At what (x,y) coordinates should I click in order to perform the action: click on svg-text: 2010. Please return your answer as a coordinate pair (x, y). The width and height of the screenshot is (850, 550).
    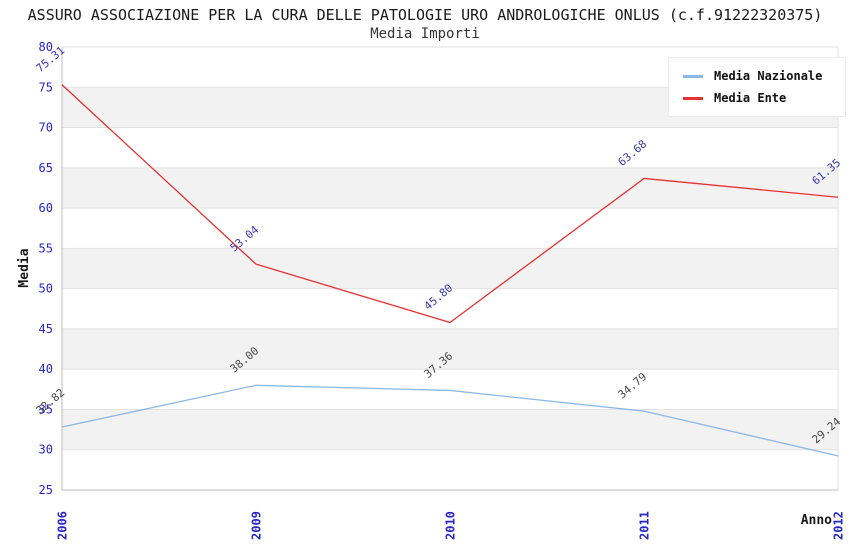
    Looking at the image, I should click on (451, 525).